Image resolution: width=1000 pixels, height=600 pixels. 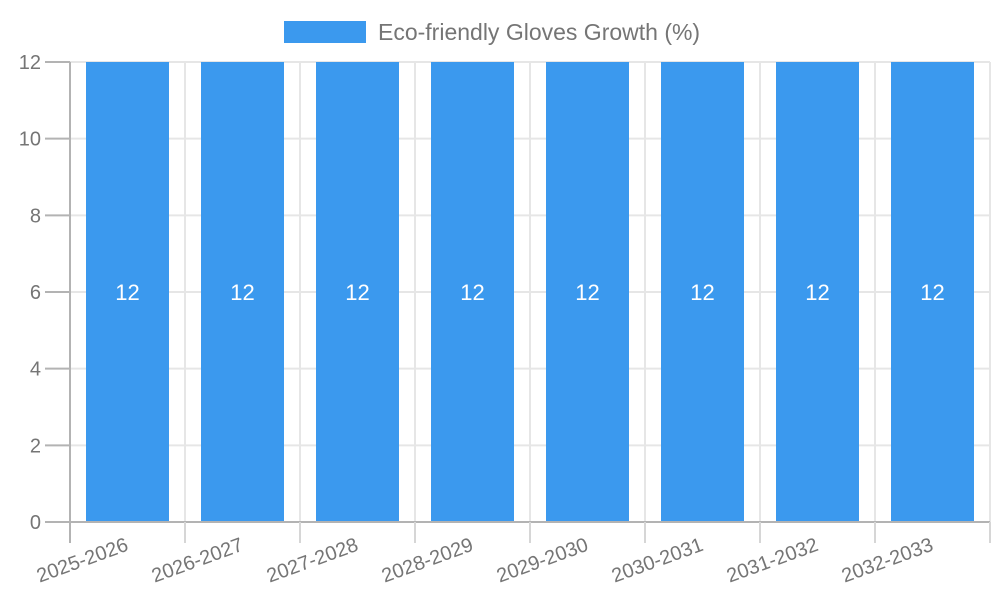 I want to click on x-tick-label: 2030-2031, so click(x=657, y=560).